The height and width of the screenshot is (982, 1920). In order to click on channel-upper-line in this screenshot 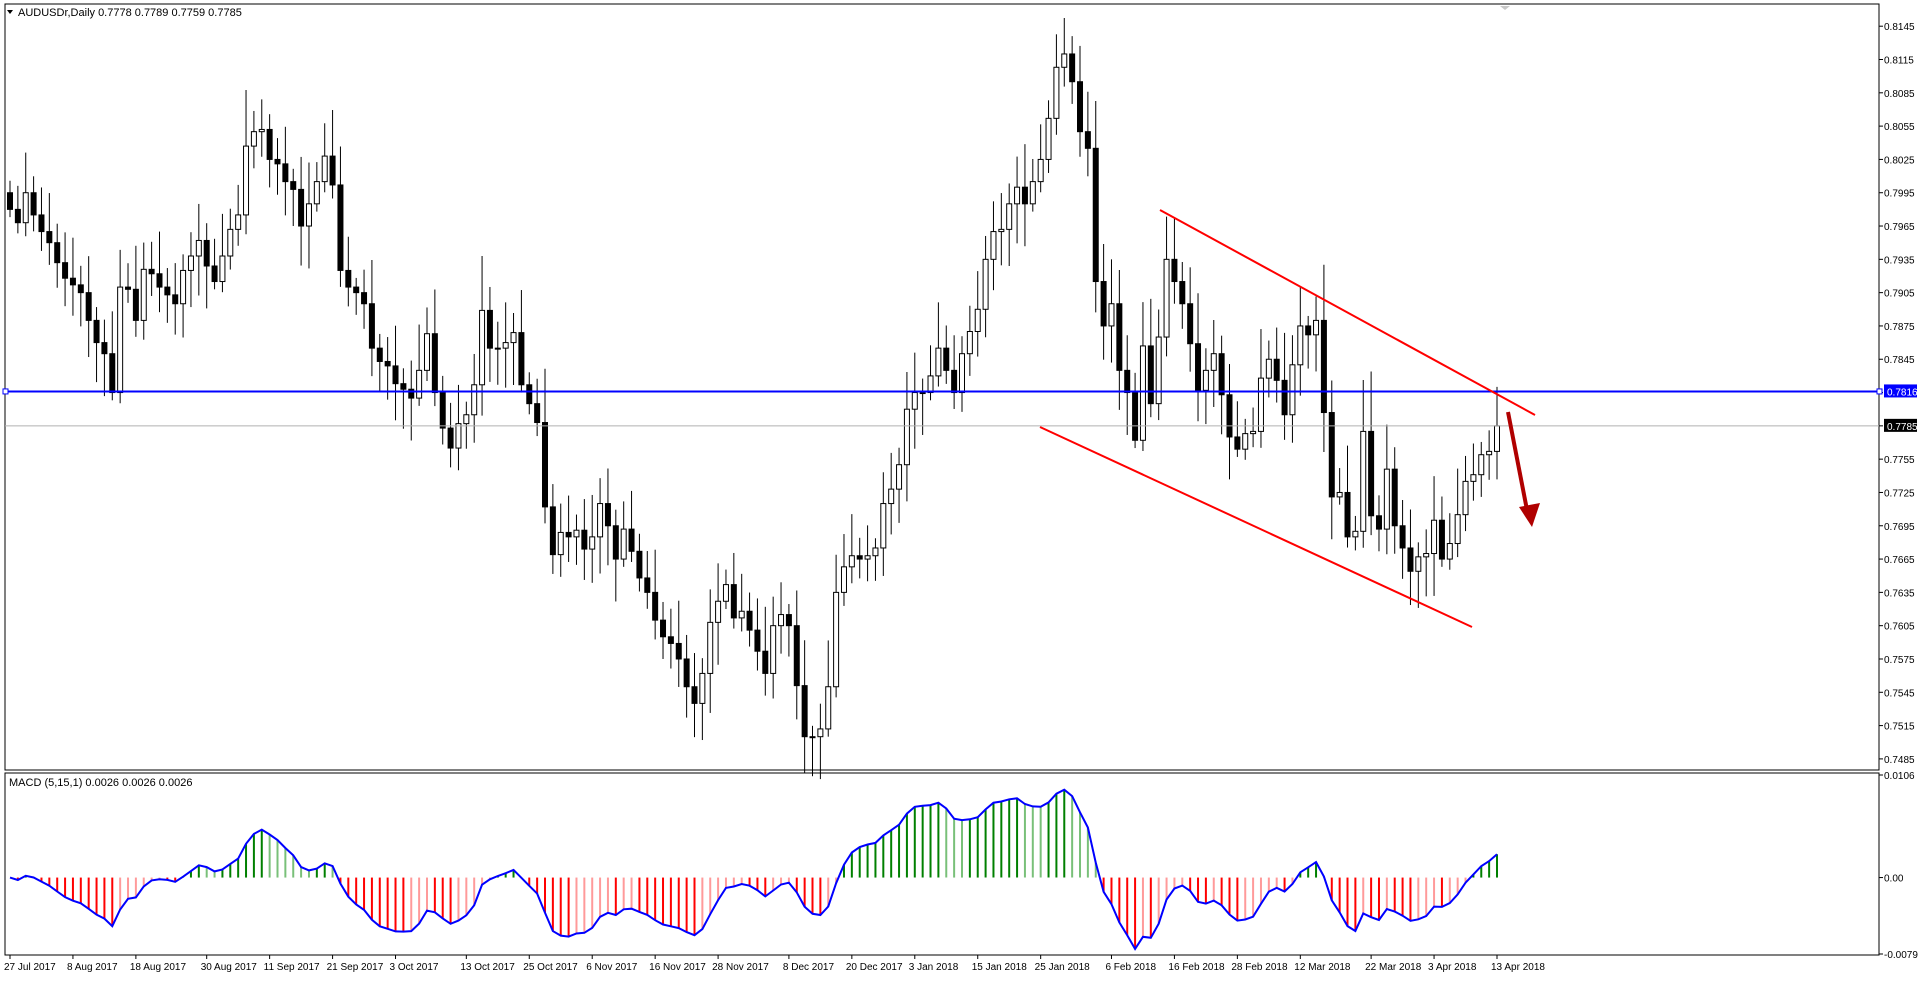, I will do `click(1347, 312)`.